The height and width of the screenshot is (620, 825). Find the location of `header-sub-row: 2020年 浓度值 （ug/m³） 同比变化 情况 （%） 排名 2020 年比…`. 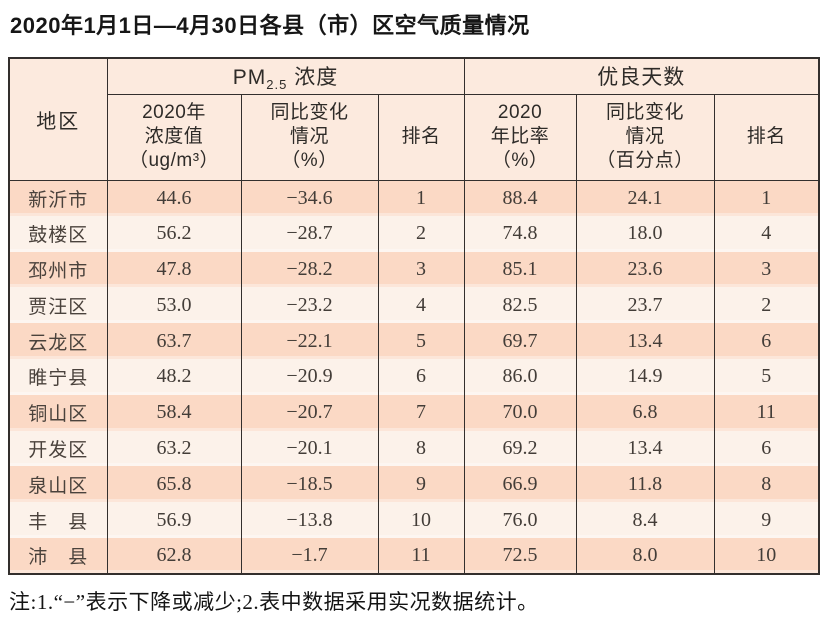

header-sub-row: 2020年 浓度值 （ug/m³） 同比变化 情况 （%） 排名 2020 年比… is located at coordinates (414, 137).